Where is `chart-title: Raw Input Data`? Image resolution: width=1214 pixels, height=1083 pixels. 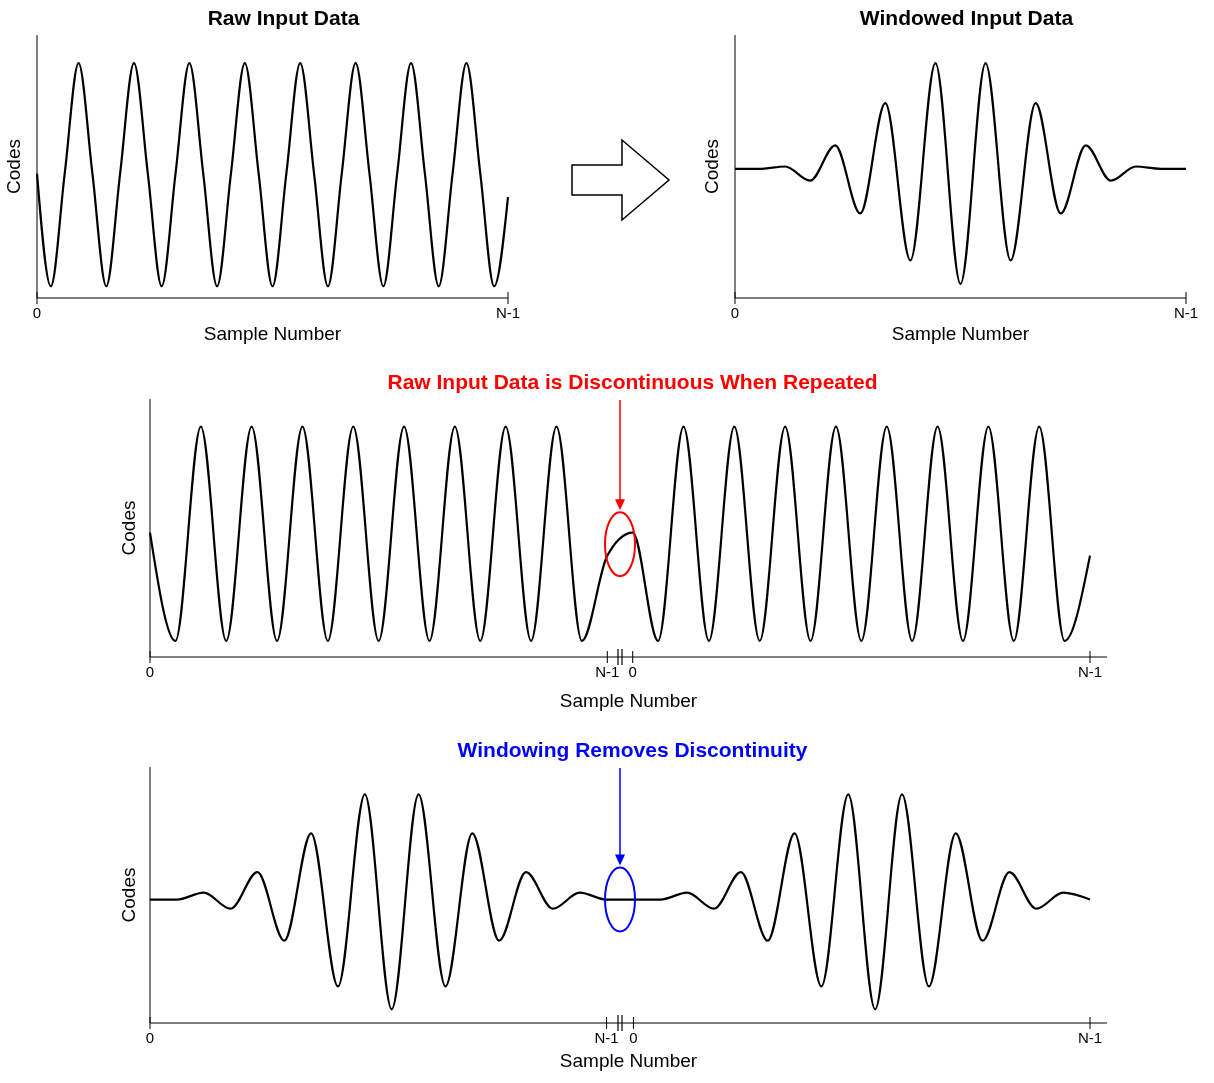
chart-title: Raw Input Data is located at coordinates (283, 18).